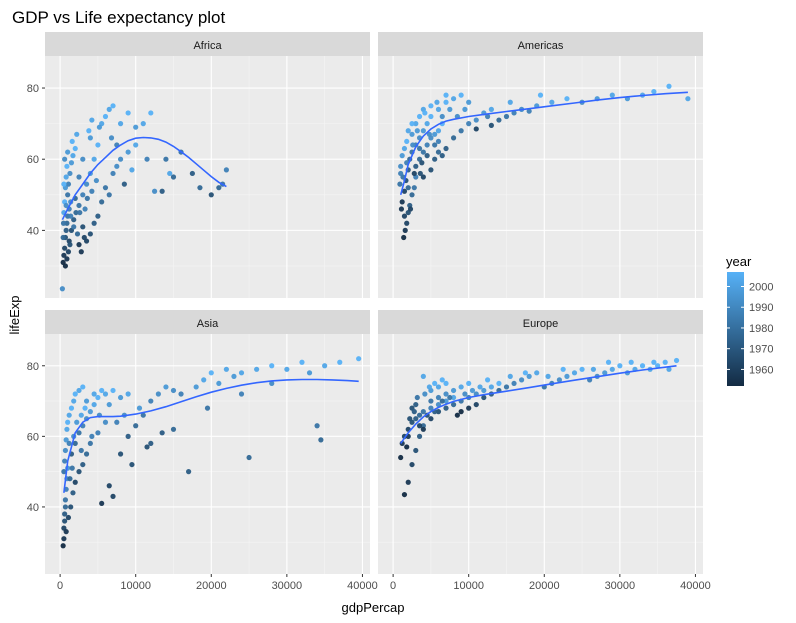  I want to click on facet-strip-label: Europe, so click(540, 324).